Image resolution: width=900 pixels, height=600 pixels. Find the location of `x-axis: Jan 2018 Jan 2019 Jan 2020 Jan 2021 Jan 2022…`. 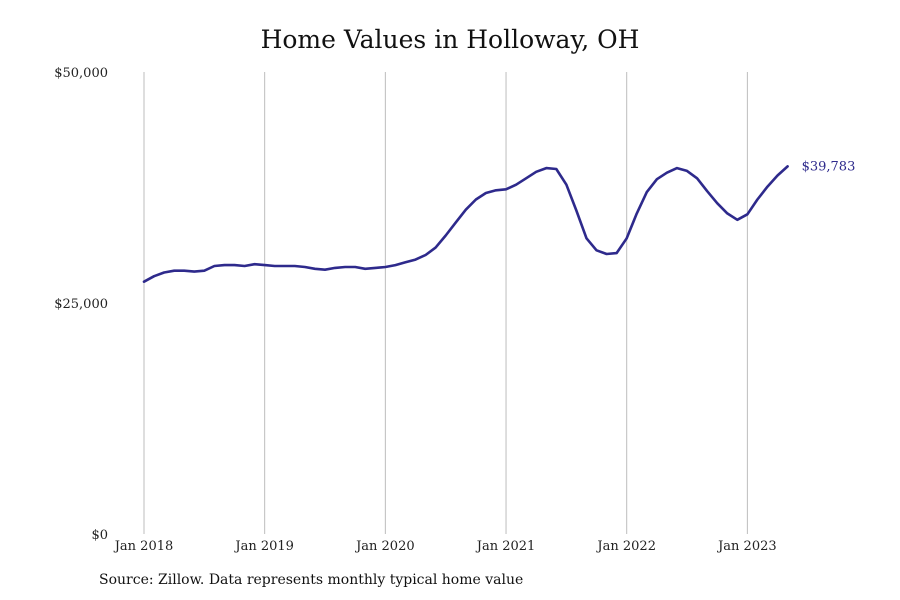

x-axis: Jan 2018 Jan 2019 Jan 2020 Jan 2021 Jan 2022… is located at coordinates (445, 546).